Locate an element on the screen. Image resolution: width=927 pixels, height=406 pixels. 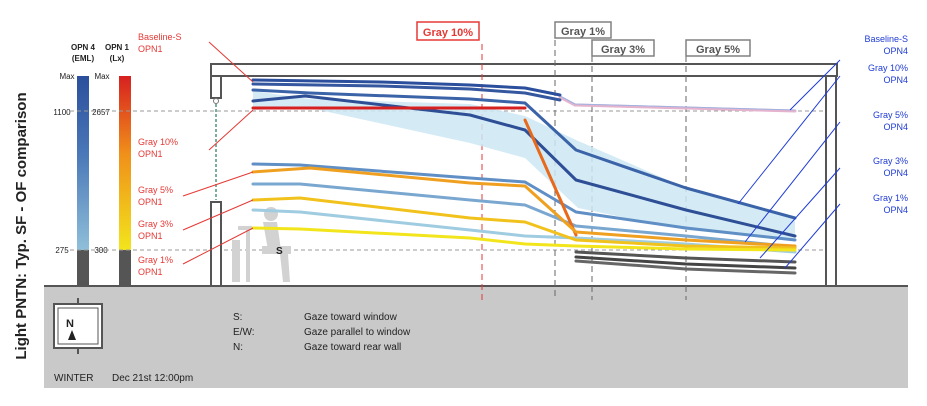
legend-key-n: N: is located at coordinates (238, 347).